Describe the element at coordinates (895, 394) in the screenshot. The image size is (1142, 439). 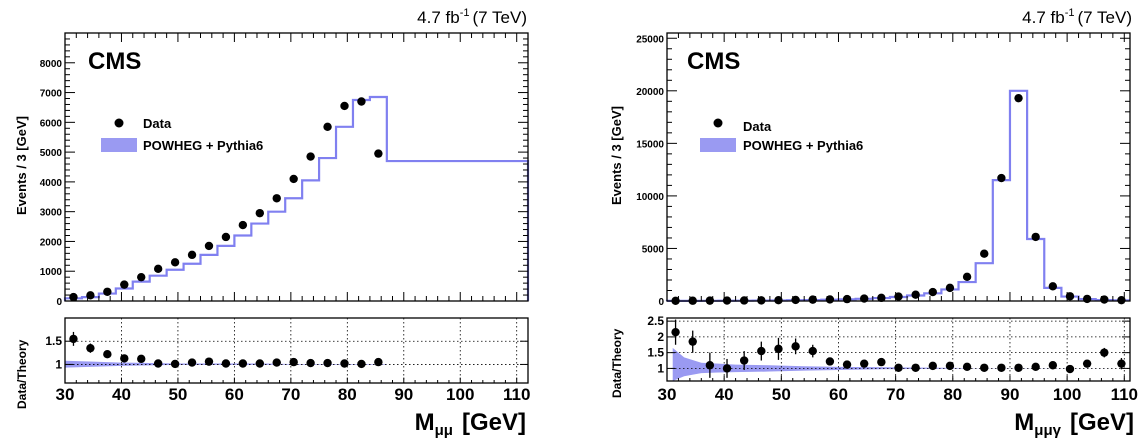
I see `right-x-tick-label: 70` at that location.